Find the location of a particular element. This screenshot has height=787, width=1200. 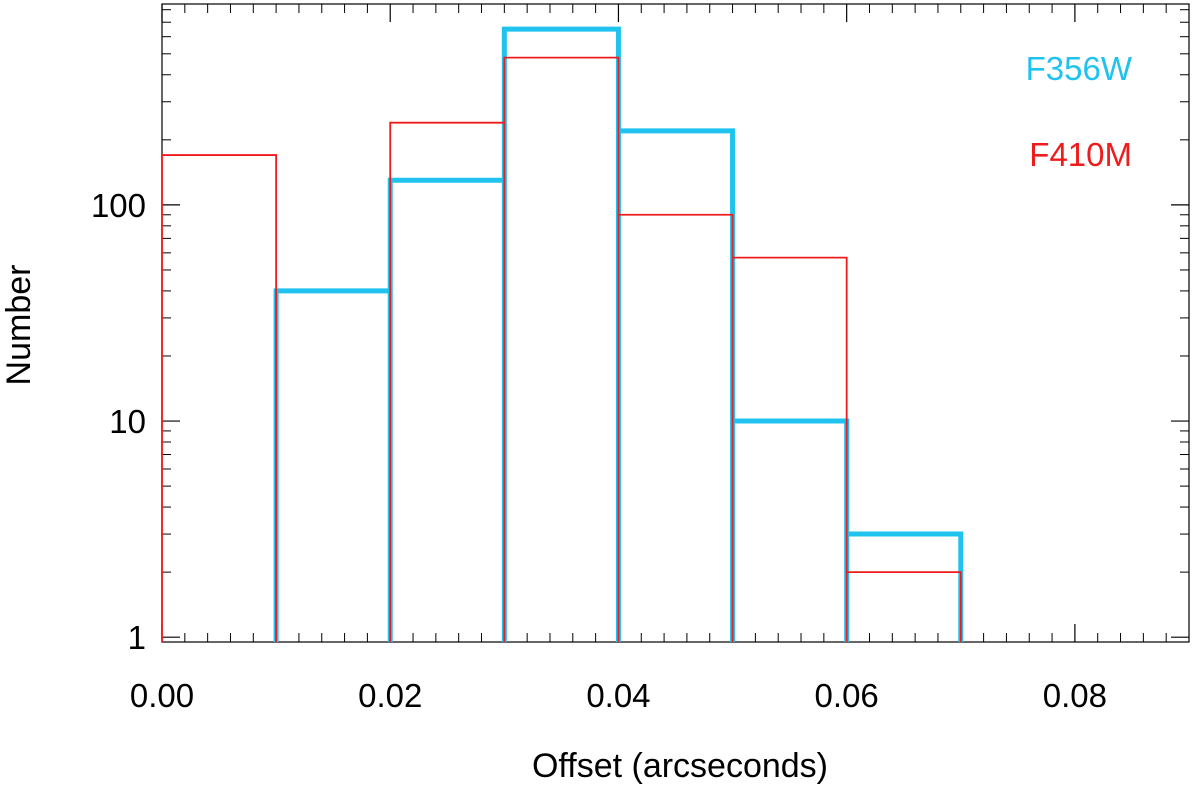

x-tick-label: 0.04 is located at coordinates (618, 695).